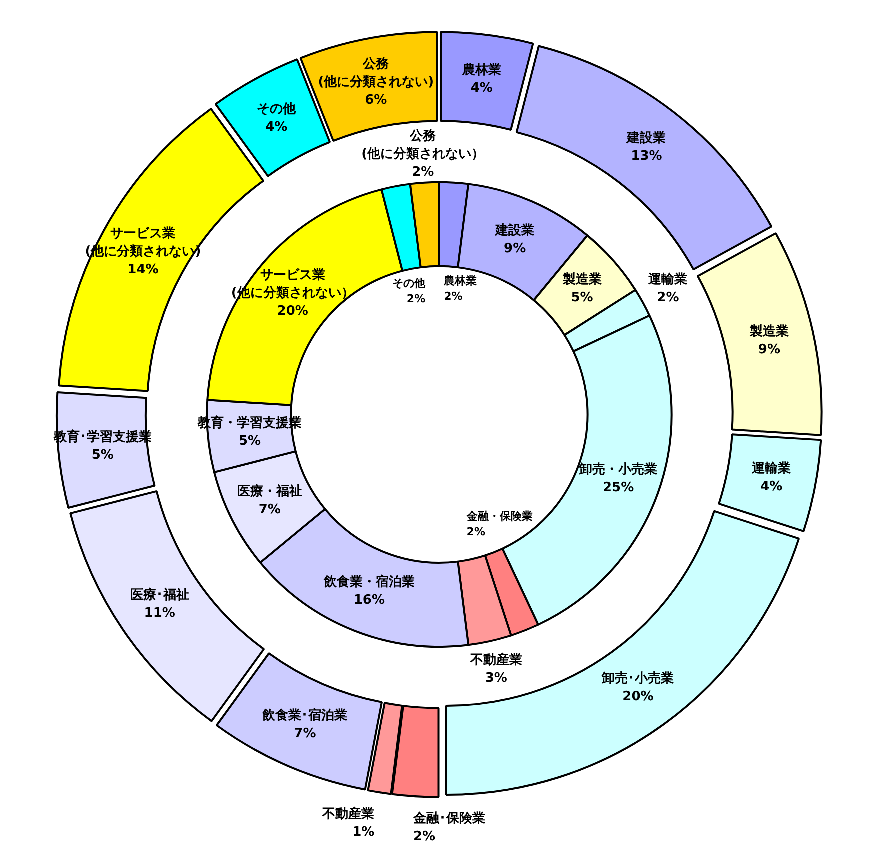 The image size is (878, 860). I want to click on slice-label: 飲食業・宿泊業, so click(368, 582).